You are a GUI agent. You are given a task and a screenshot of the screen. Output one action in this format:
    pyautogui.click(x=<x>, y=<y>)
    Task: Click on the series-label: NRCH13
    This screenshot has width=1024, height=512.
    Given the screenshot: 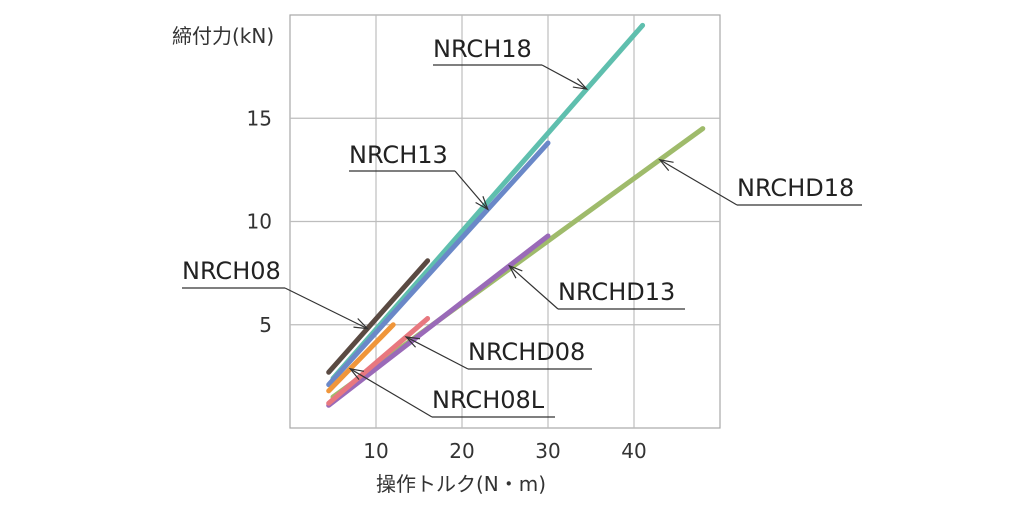 What is the action you would take?
    pyautogui.click(x=398, y=155)
    